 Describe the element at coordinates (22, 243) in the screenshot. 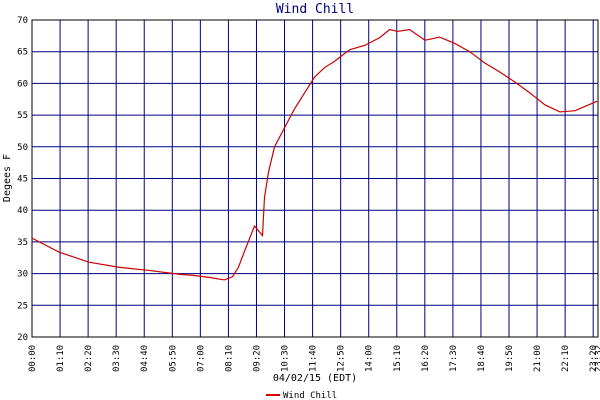

I see `y-tick-label: 35` at that location.